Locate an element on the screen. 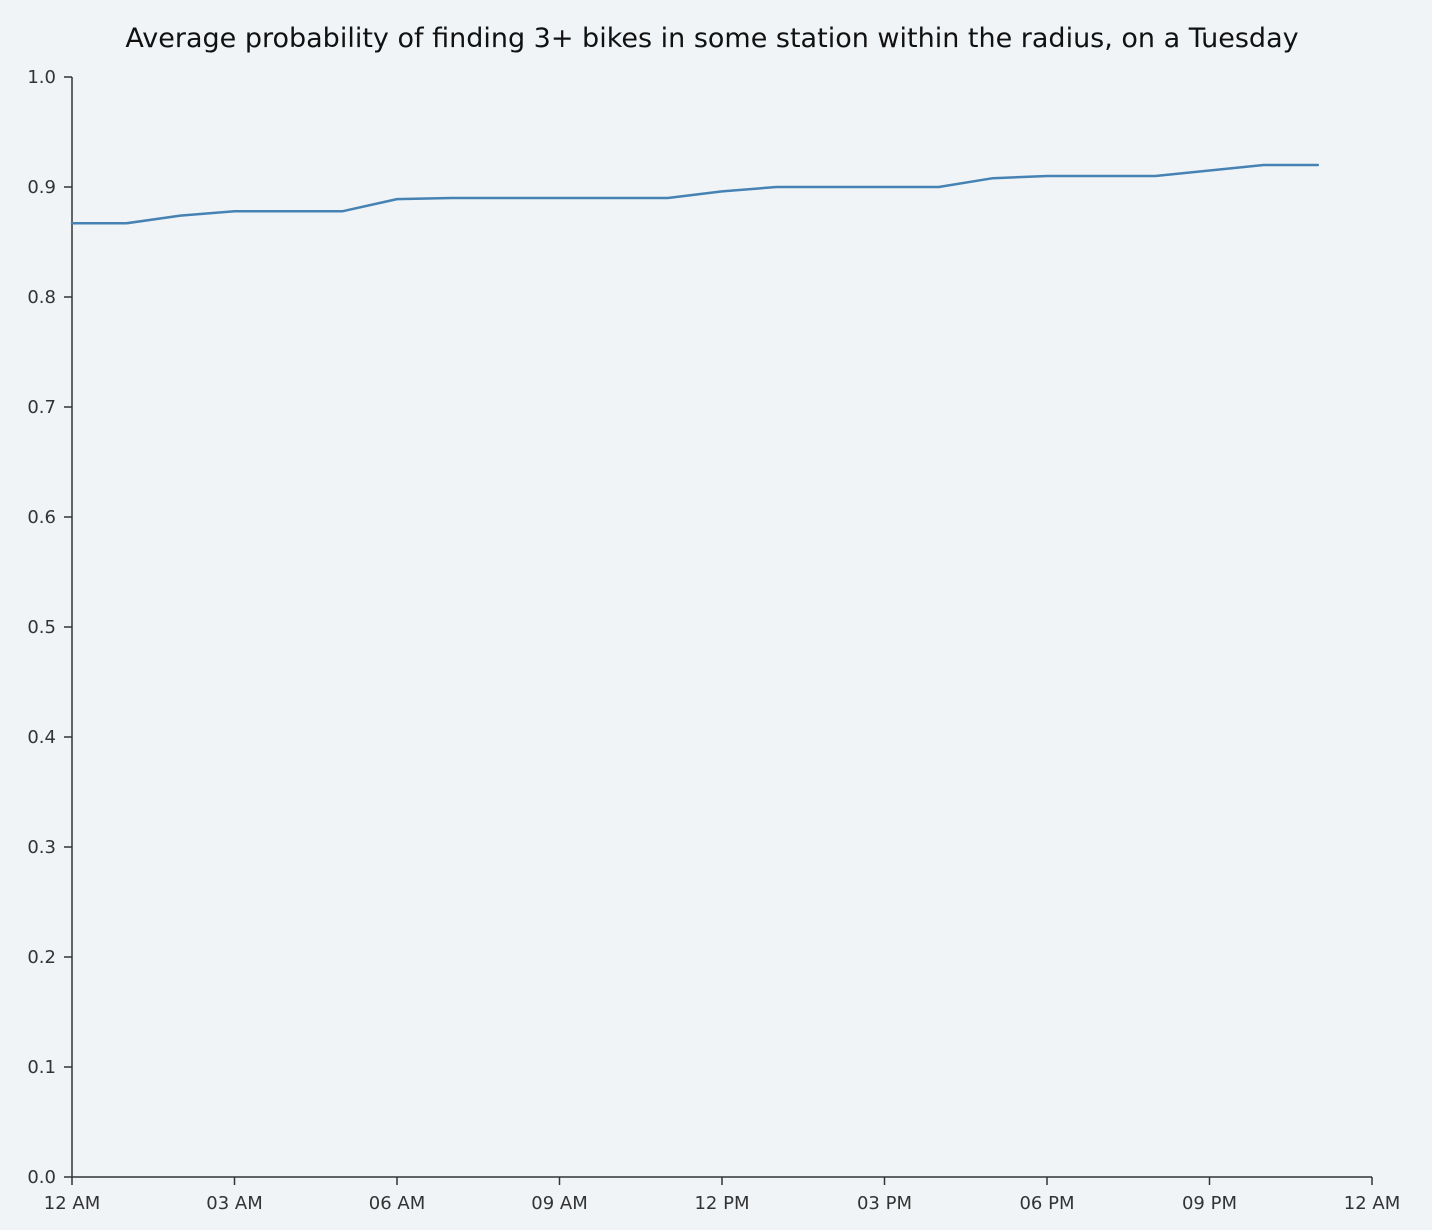 The height and width of the screenshot is (1230, 1432). y-tick-label: 0.0 is located at coordinates (41, 1177).